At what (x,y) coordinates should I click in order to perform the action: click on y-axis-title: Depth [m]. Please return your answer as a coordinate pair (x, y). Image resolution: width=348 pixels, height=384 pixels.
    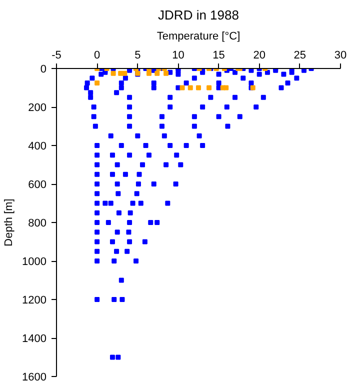
    Looking at the image, I should click on (9, 222).